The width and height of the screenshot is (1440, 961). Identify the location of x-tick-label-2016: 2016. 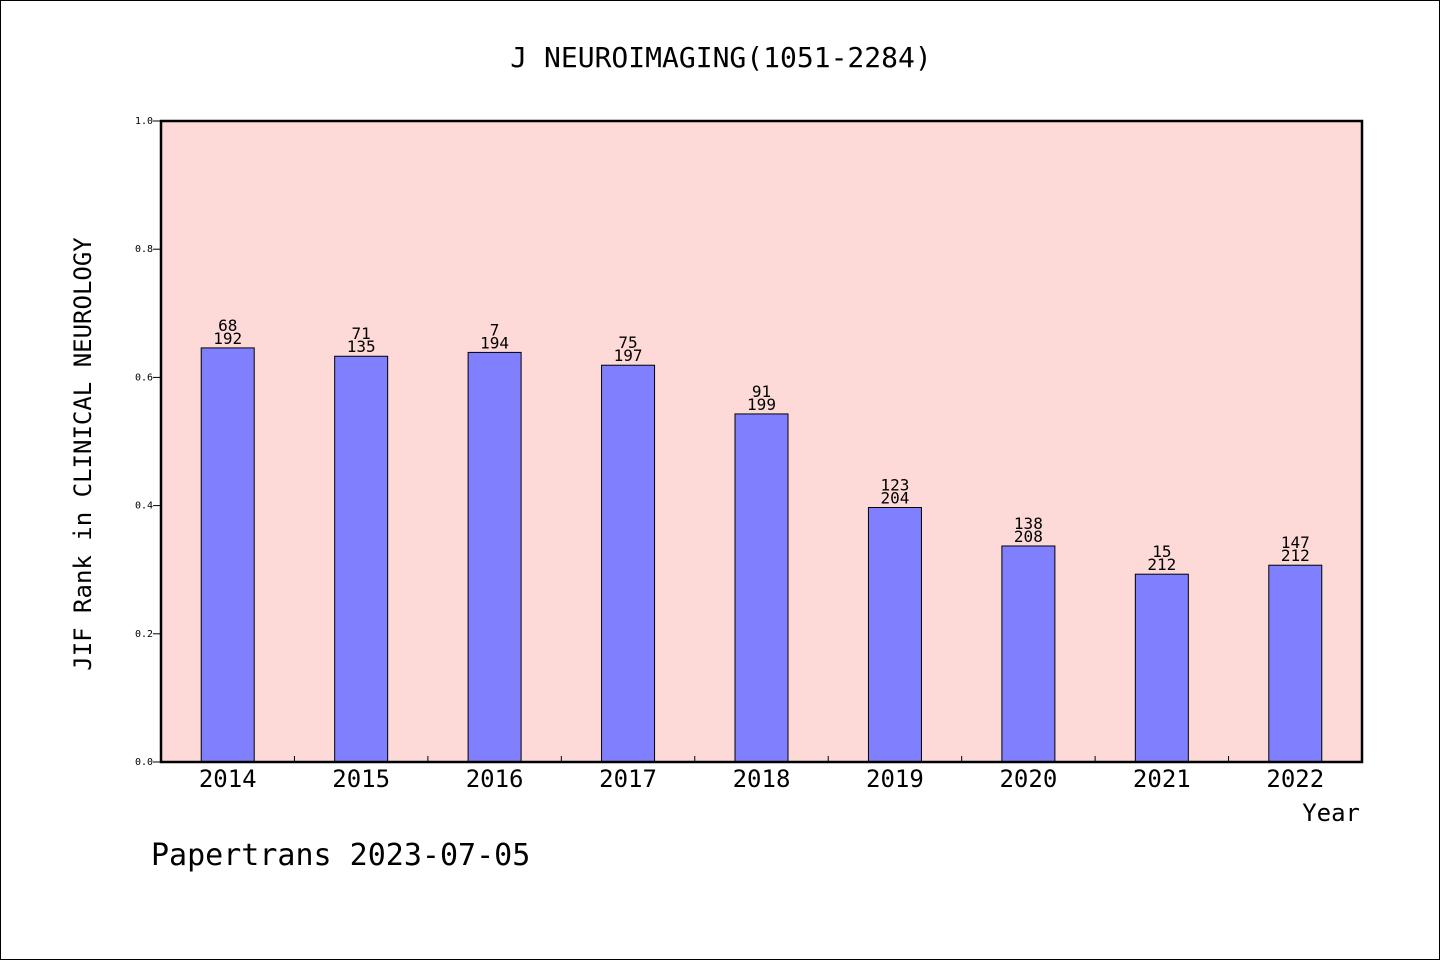
(495, 779).